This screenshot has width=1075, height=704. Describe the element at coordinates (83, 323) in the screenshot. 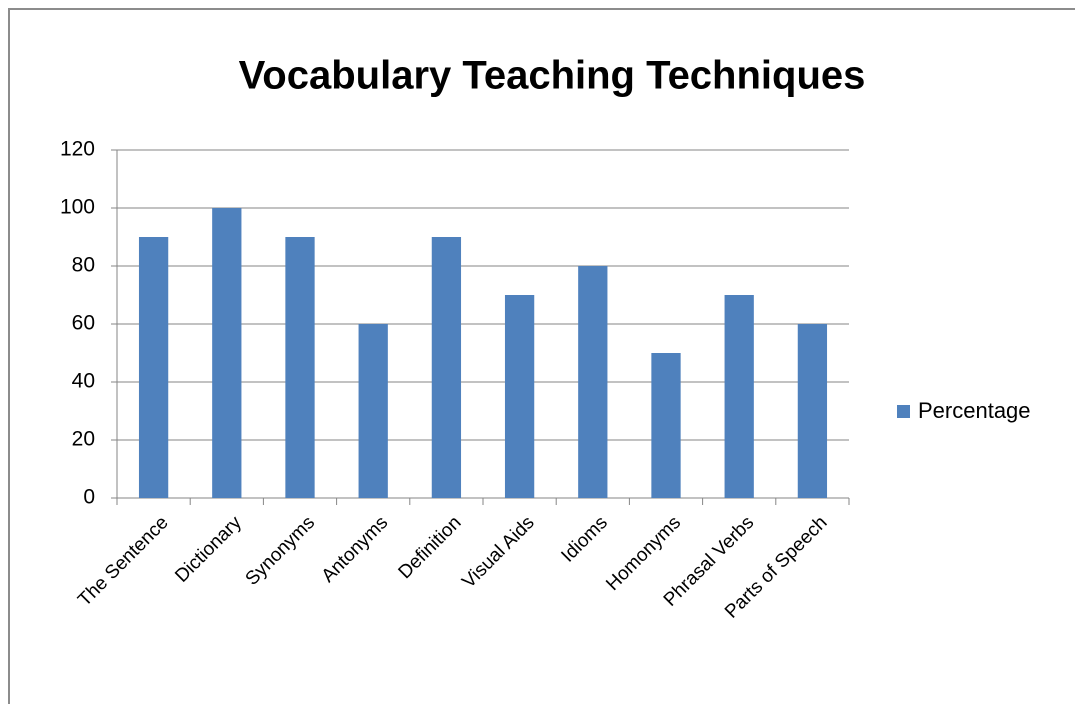

I see `y-tick-label: 60` at that location.